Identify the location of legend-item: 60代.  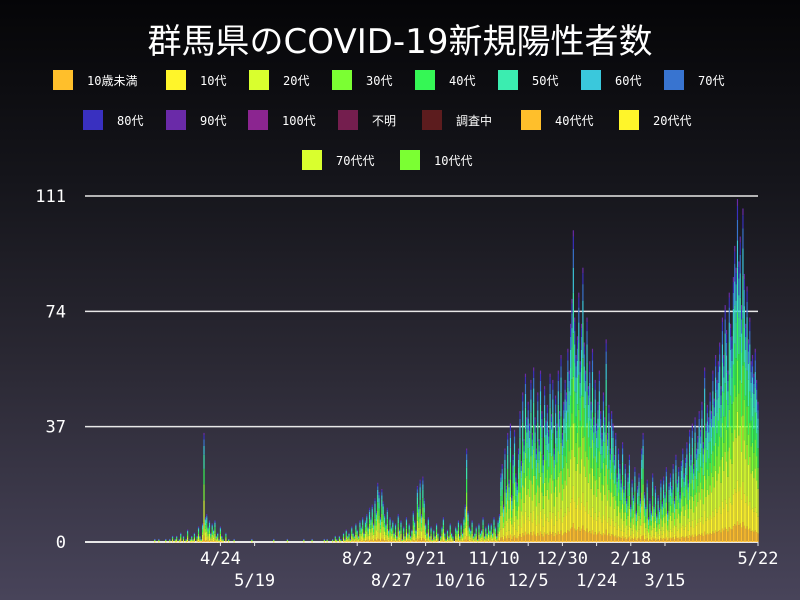
(611, 80).